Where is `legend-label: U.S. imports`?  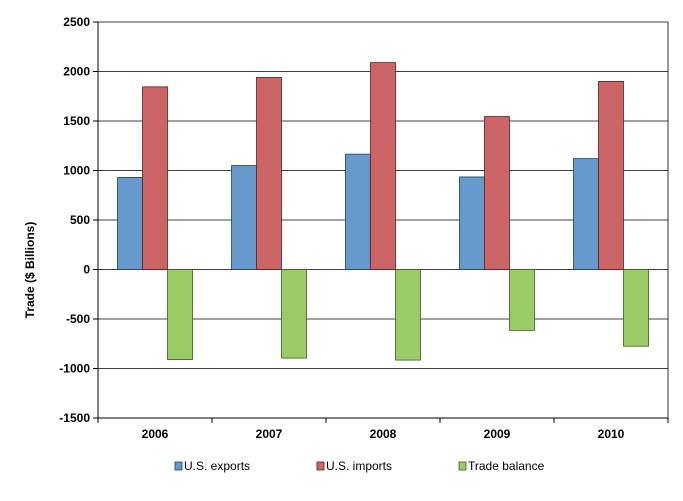
legend-label: U.S. imports is located at coordinates (359, 466).